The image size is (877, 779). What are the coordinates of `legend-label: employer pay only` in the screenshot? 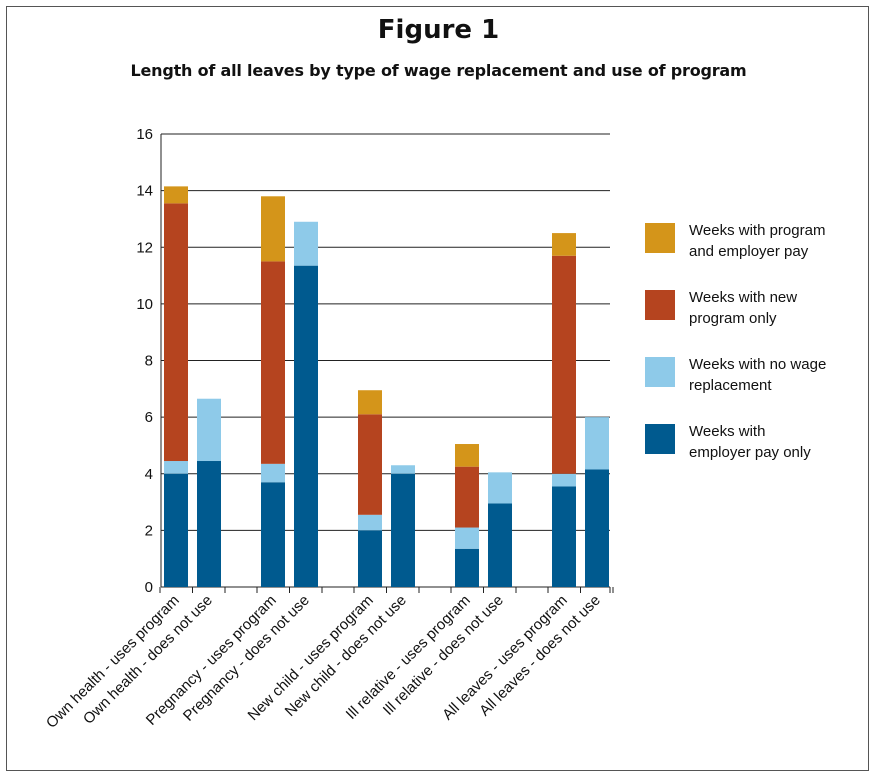 It's located at (750, 452).